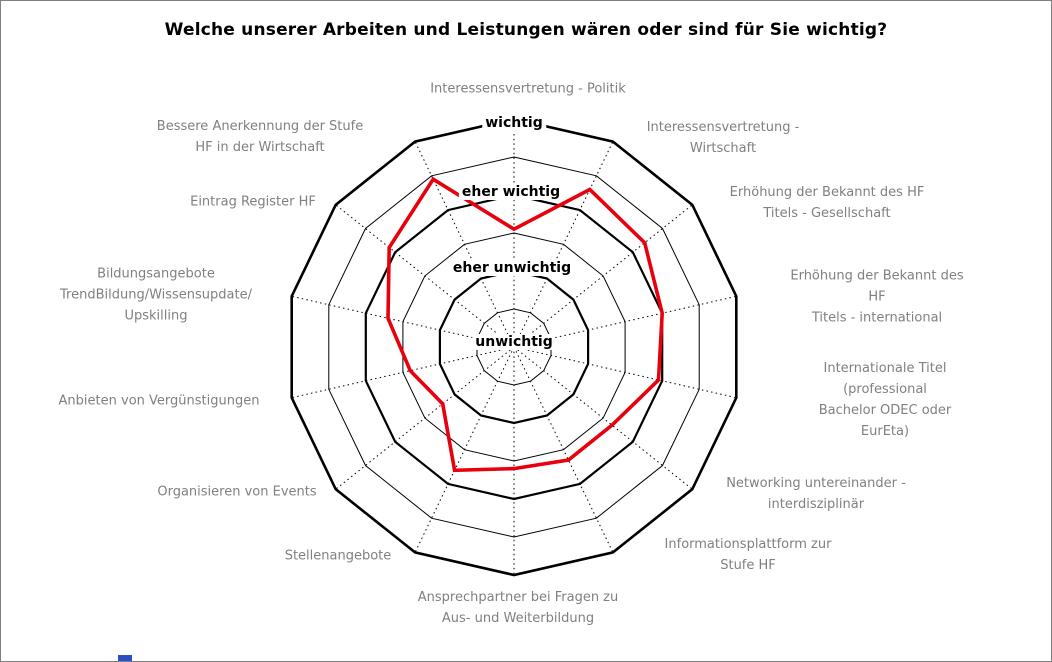 The width and height of the screenshot is (1052, 662). Describe the element at coordinates (237, 492) in the screenshot. I see `axis-label-9: Organisieren von Events` at that location.